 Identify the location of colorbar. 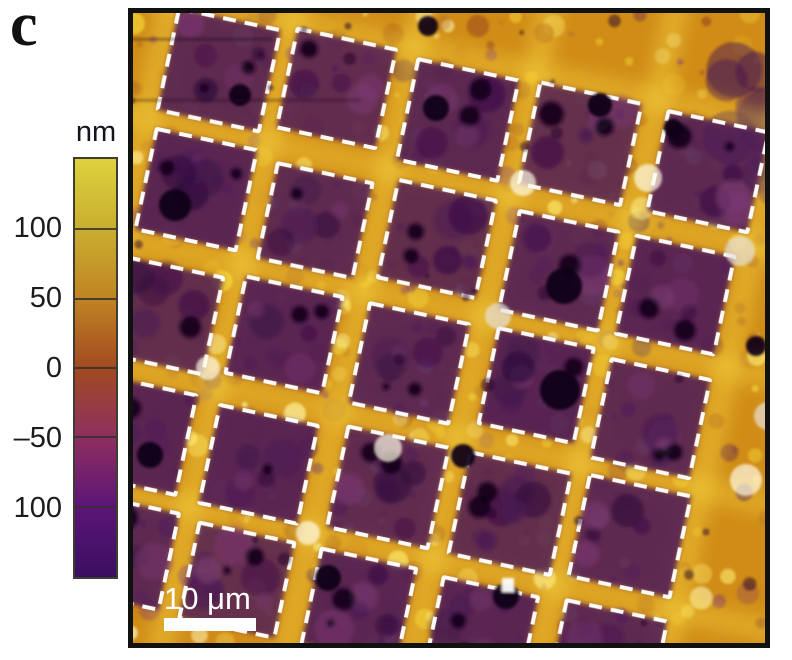
(95, 368).